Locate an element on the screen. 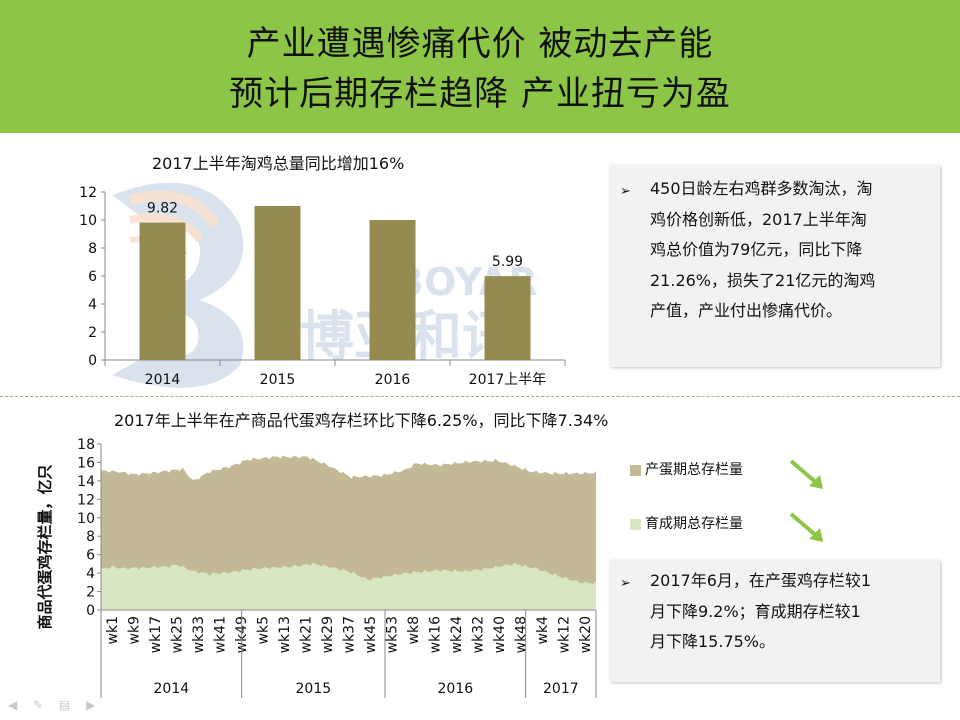  y-tick-label: 16 is located at coordinates (86, 463).